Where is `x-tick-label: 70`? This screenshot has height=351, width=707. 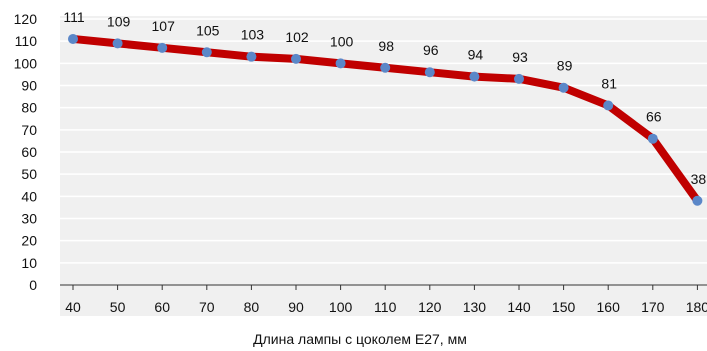
x-tick-label: 70 is located at coordinates (207, 307).